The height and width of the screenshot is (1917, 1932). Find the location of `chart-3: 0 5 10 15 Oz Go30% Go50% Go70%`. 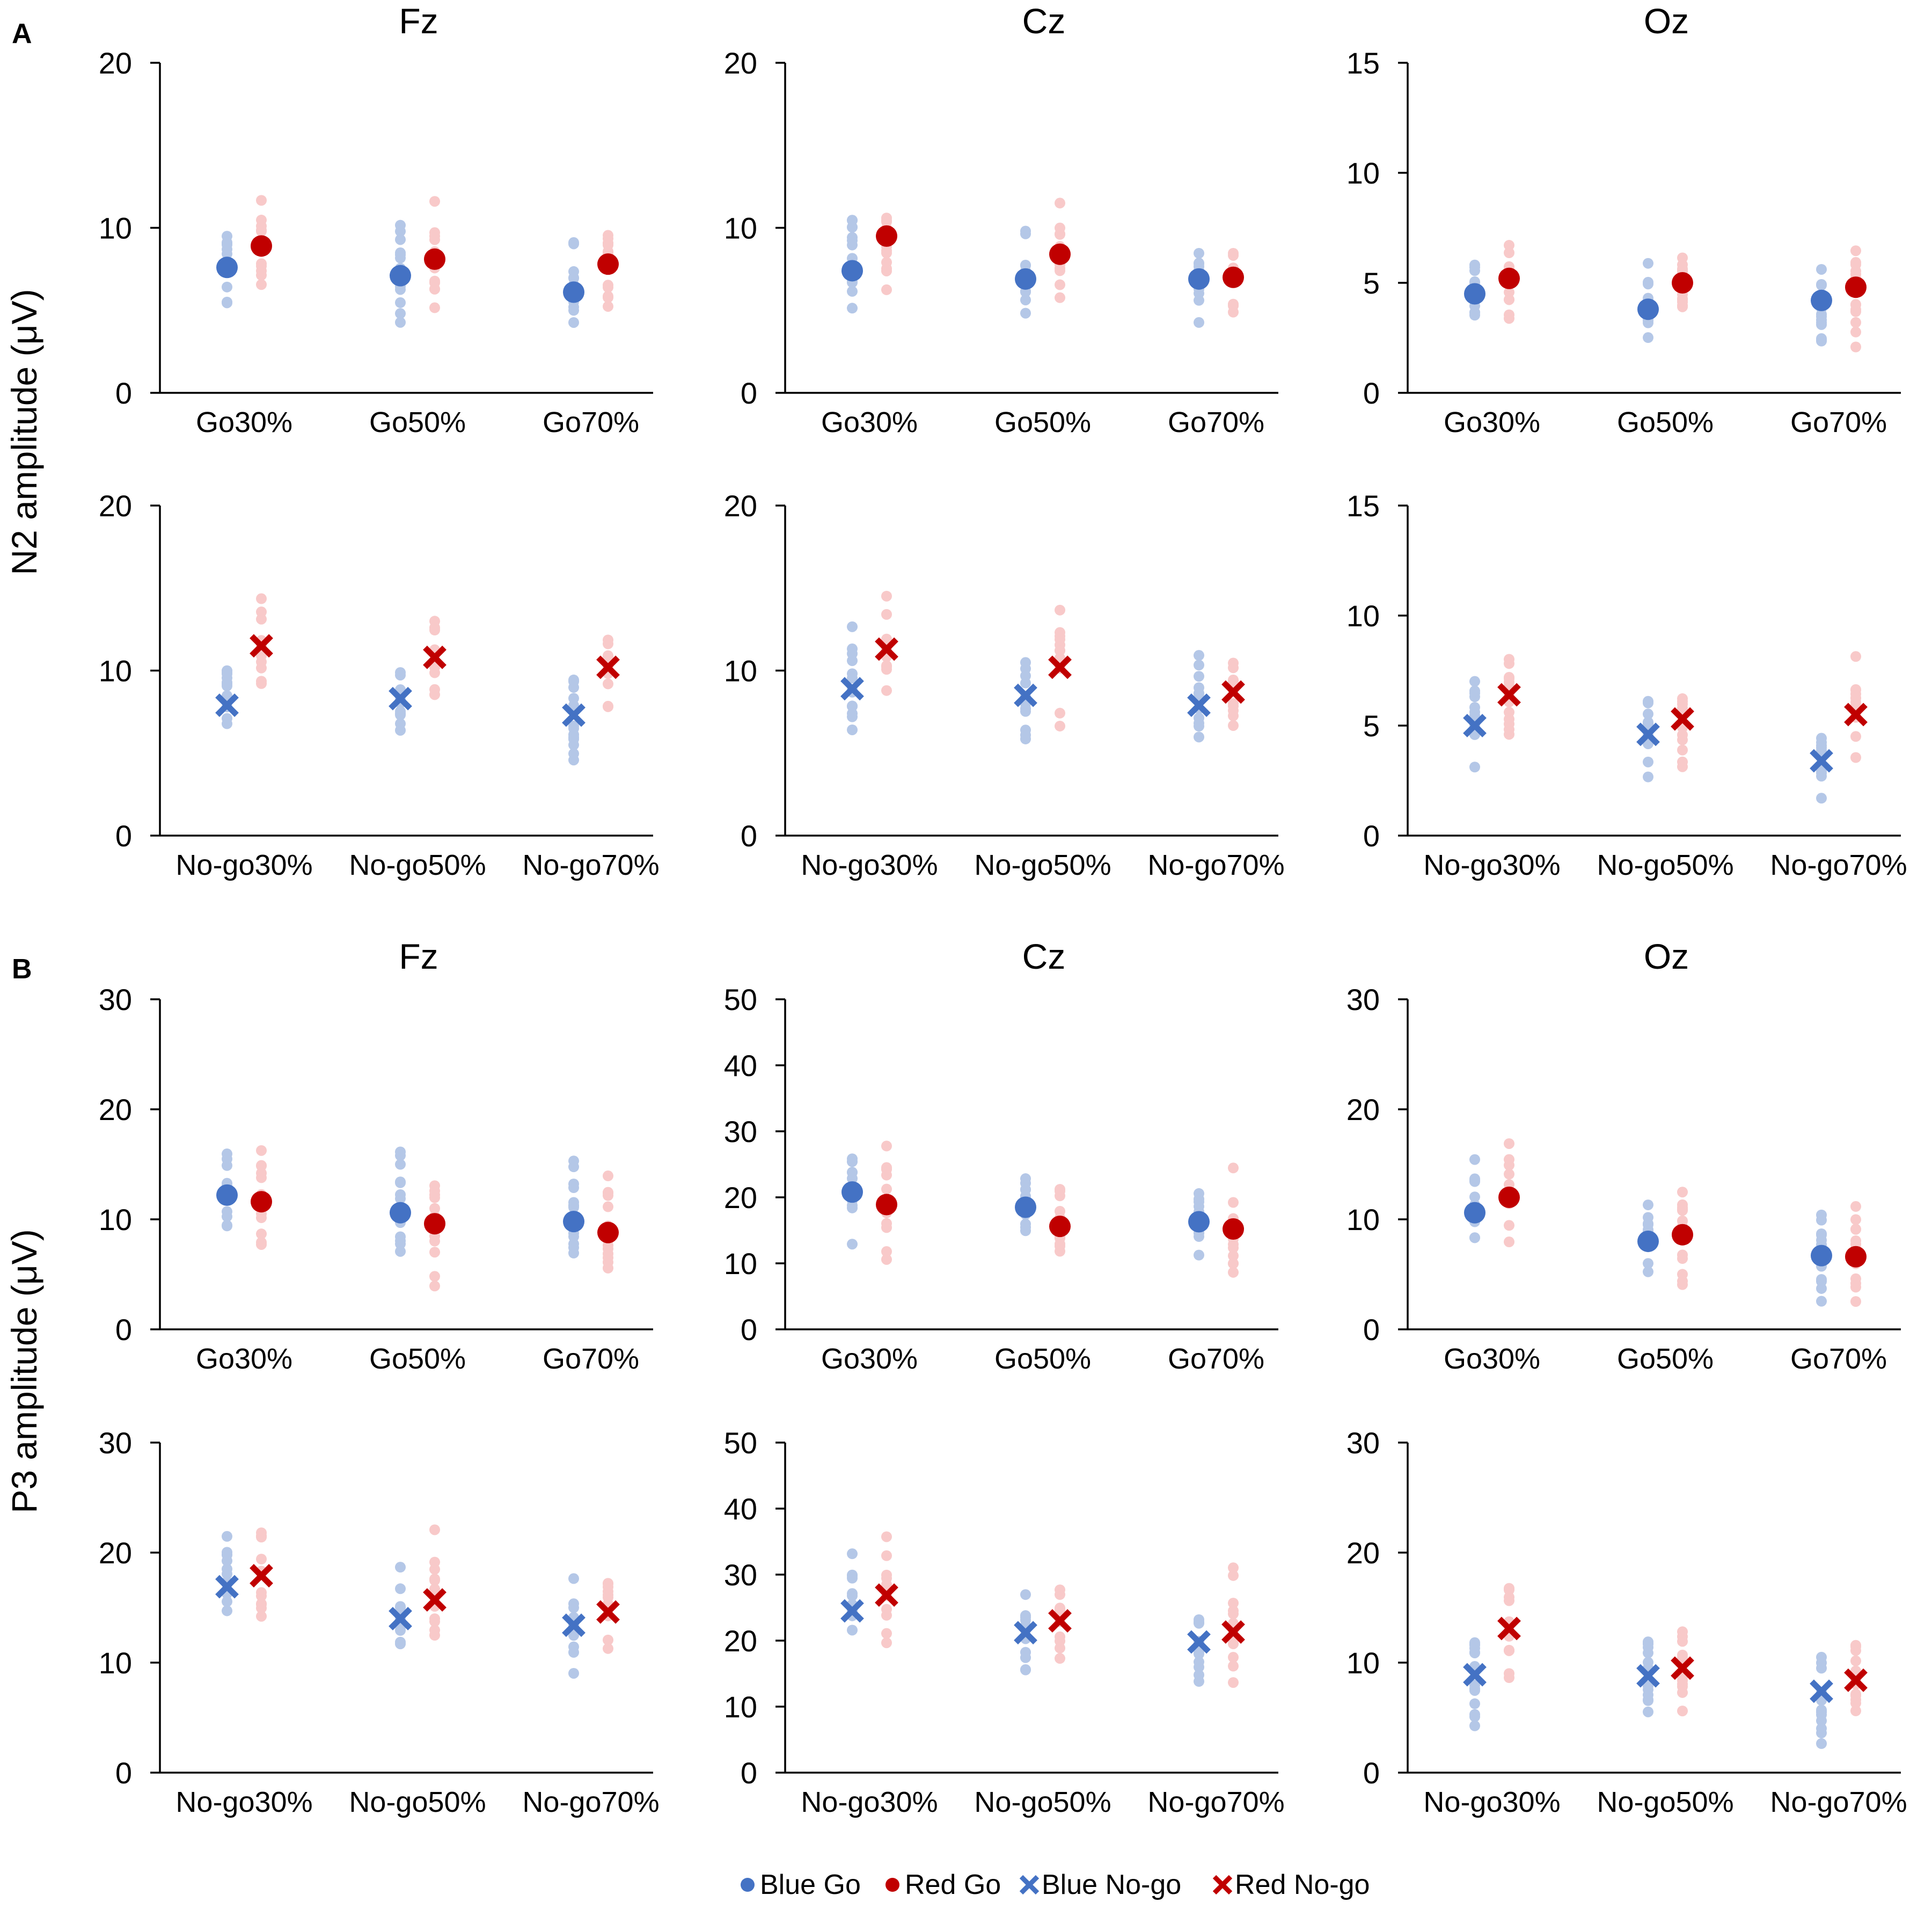

chart-3: 0 5 10 15 Oz Go30% Go50% Go70% is located at coordinates (1623, 219).